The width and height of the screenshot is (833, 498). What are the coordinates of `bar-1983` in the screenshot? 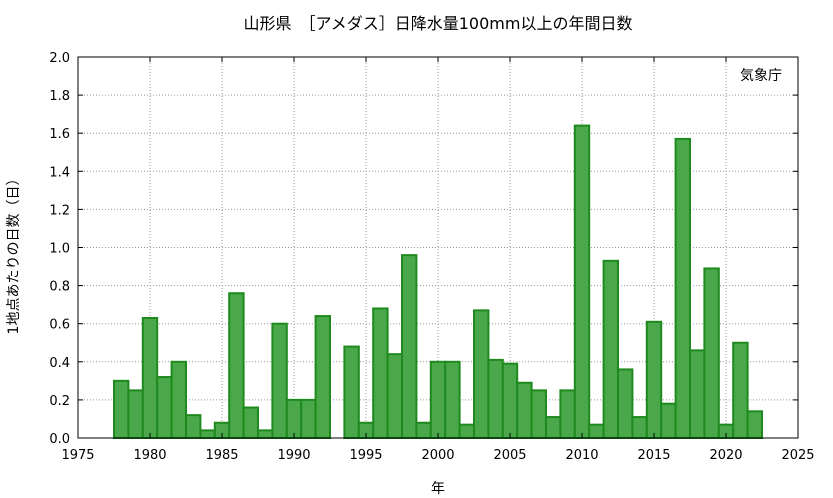 It's located at (193, 427).